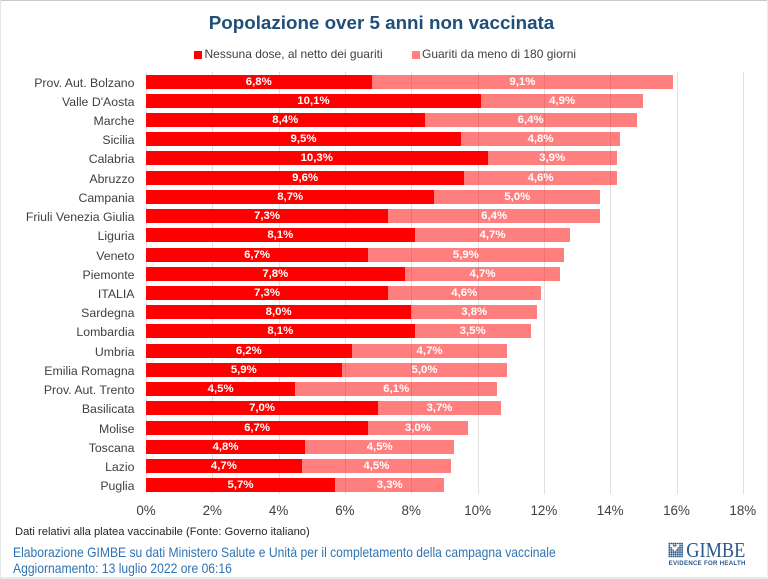 The image size is (768, 579). What do you see at coordinates (715, 551) in the screenshot?
I see `svg-text: GIMBE` at bounding box center [715, 551].